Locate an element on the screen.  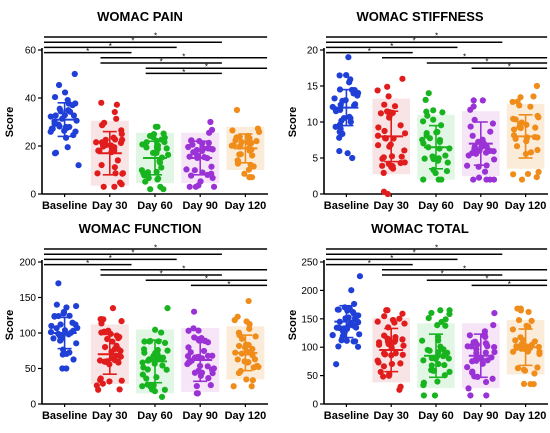
y-tick-label: 250 is located at coordinates (309, 263).